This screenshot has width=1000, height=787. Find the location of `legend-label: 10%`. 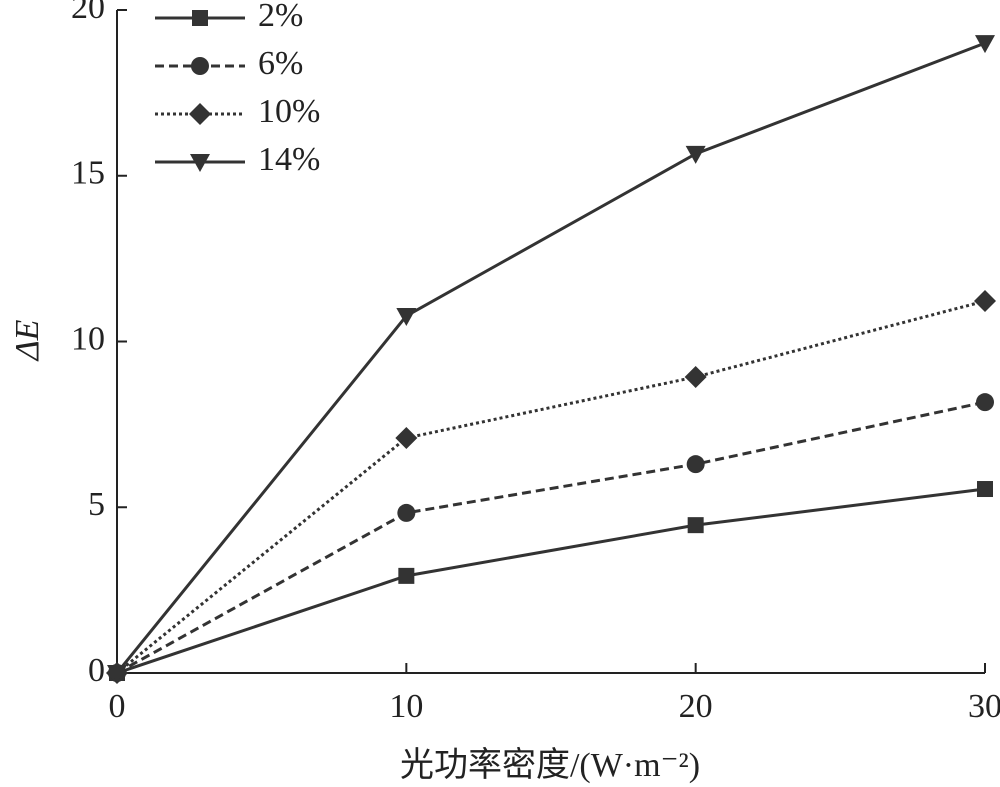

legend-label: 10% is located at coordinates (289, 111).